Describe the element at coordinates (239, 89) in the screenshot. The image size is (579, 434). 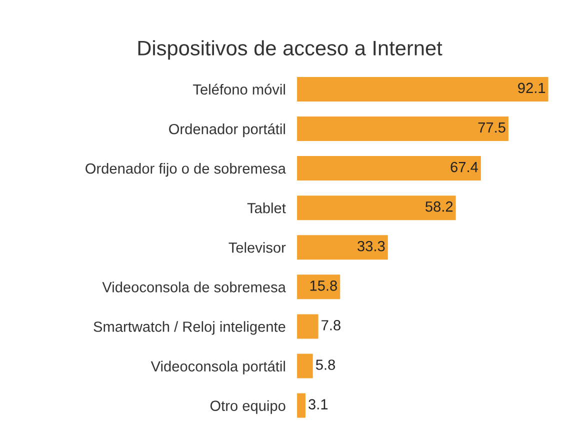
I see `y-tick-label: Teléfono móvil` at that location.